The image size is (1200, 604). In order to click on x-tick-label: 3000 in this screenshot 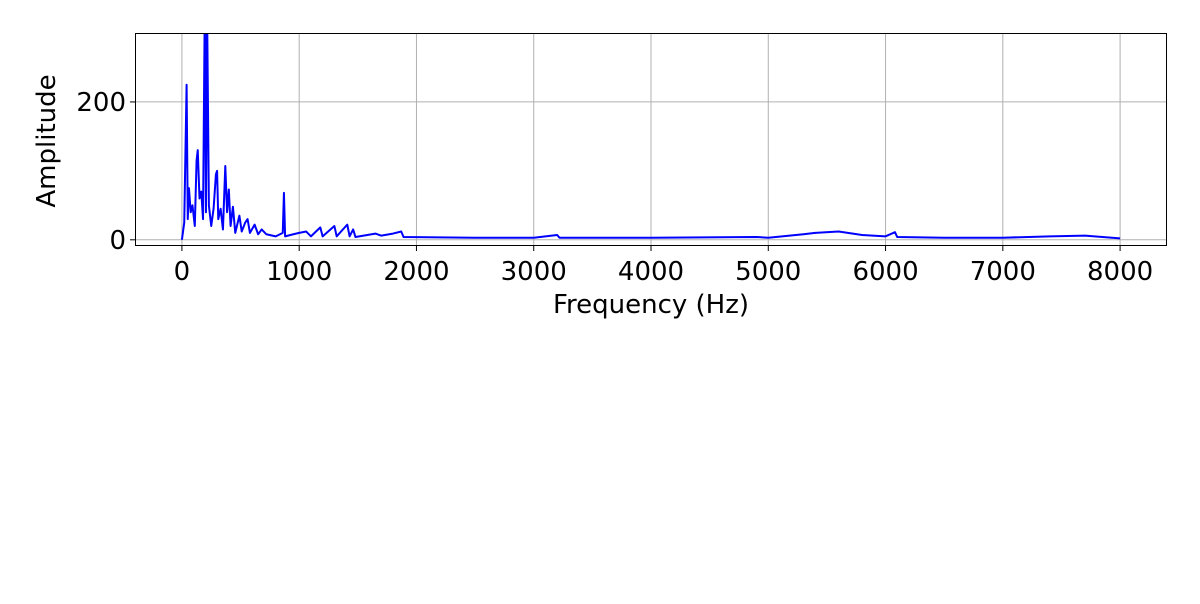, I will do `click(534, 272)`.